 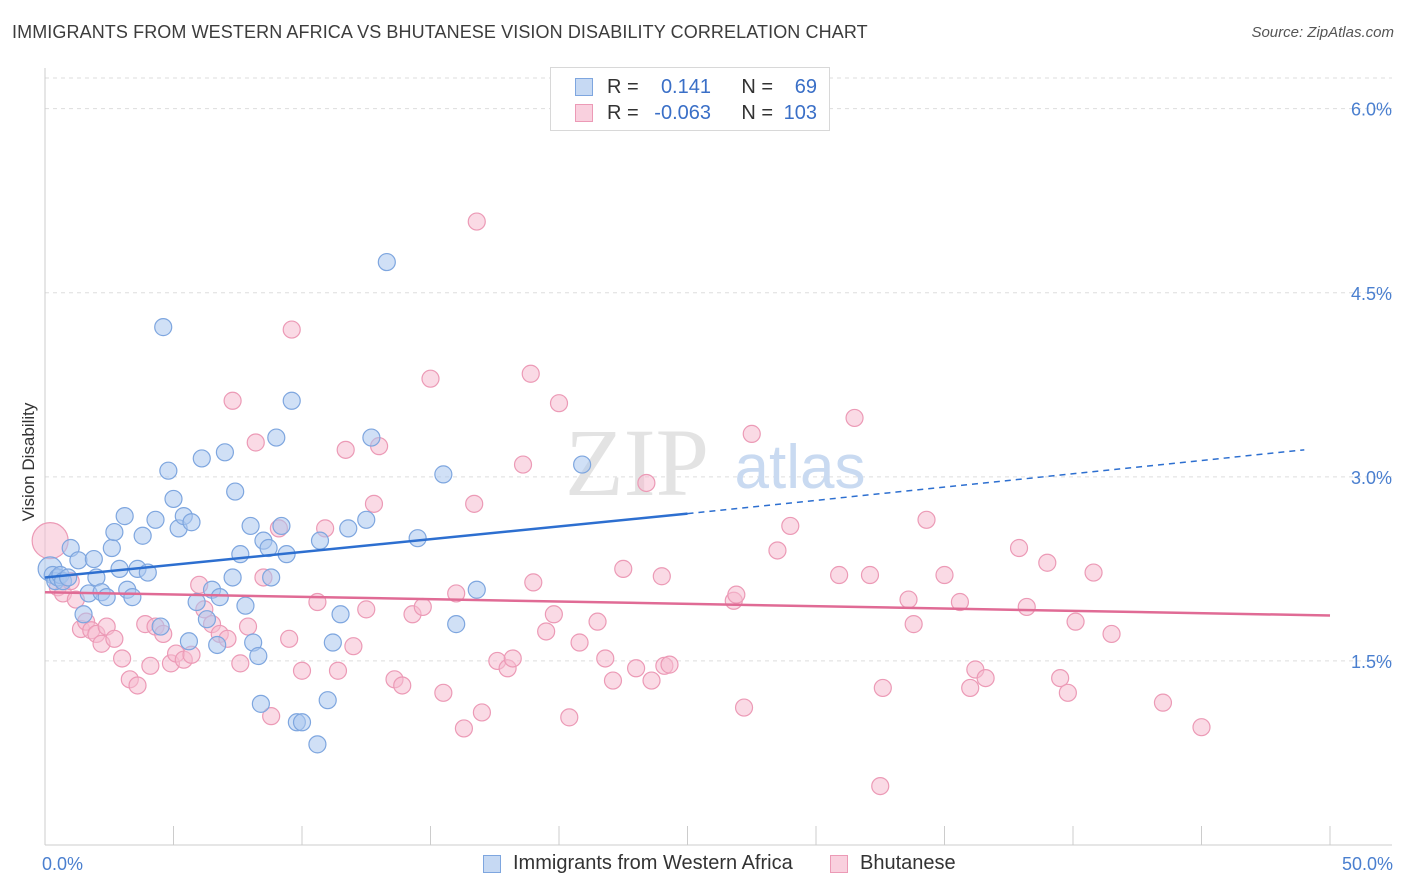 What do you see at coordinates (1371, 294) in the screenshot?
I see `y-tick-label: 4.5%` at bounding box center [1371, 294].